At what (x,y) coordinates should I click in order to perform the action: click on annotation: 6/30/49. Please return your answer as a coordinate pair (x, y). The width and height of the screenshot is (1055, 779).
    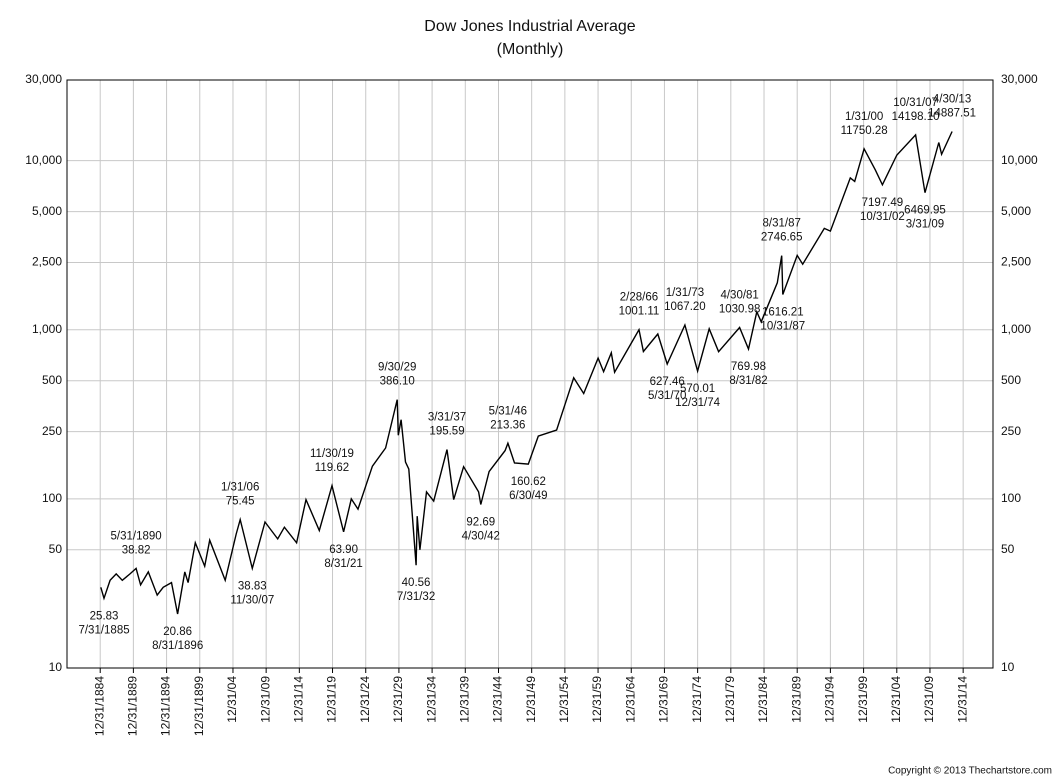
    Looking at the image, I should click on (528, 496).